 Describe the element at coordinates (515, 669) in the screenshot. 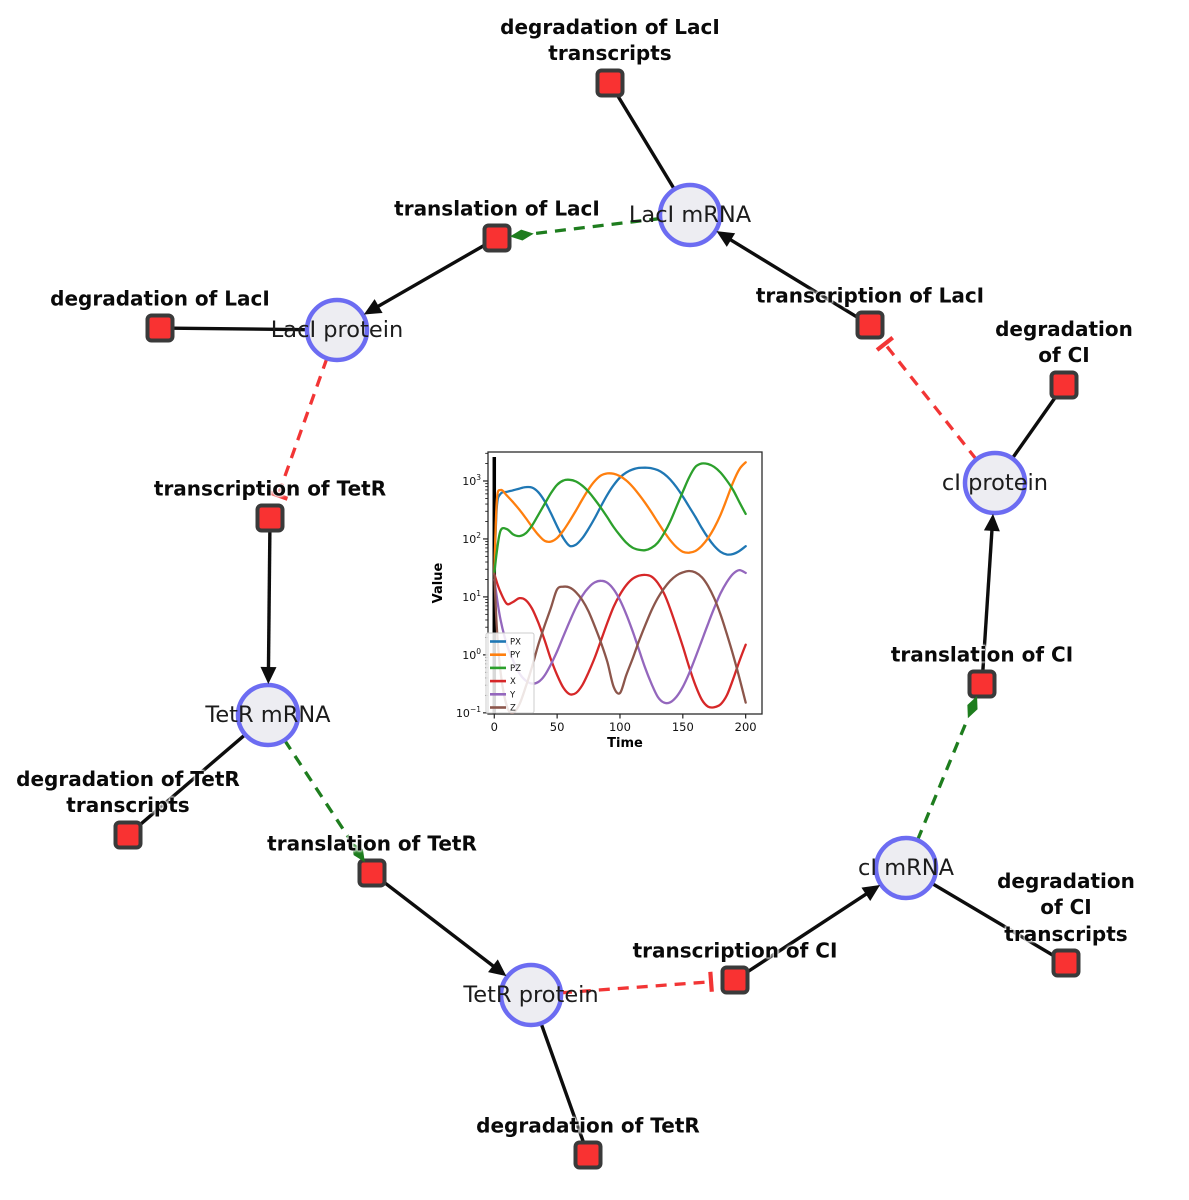

I see `legend-label-PZ: PZ` at that location.